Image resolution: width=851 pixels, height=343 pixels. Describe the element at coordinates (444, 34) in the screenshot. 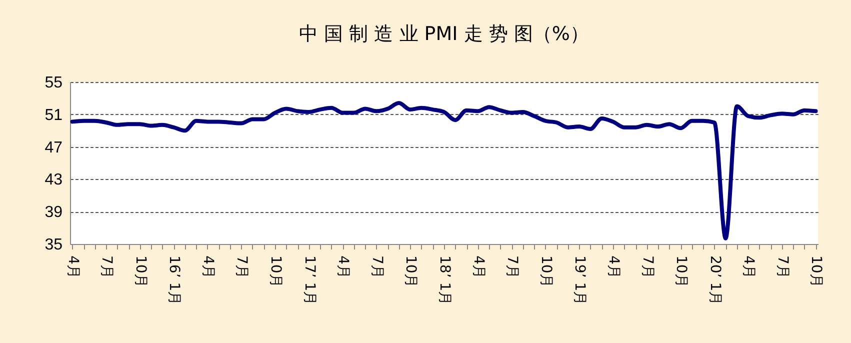

I see `chart-title: 中 国 制 造 业 PMI 走 势 图（%）` at that location.